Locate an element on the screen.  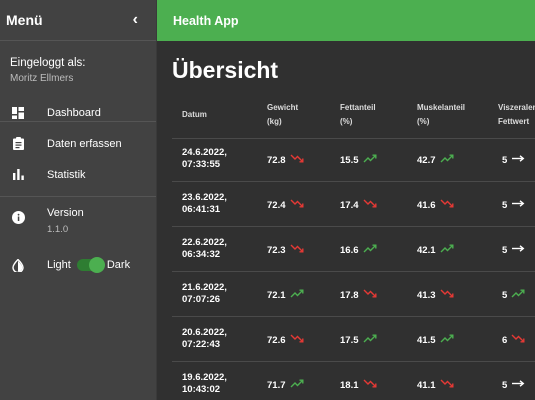
dashboard-icon is located at coordinates (18, 113).